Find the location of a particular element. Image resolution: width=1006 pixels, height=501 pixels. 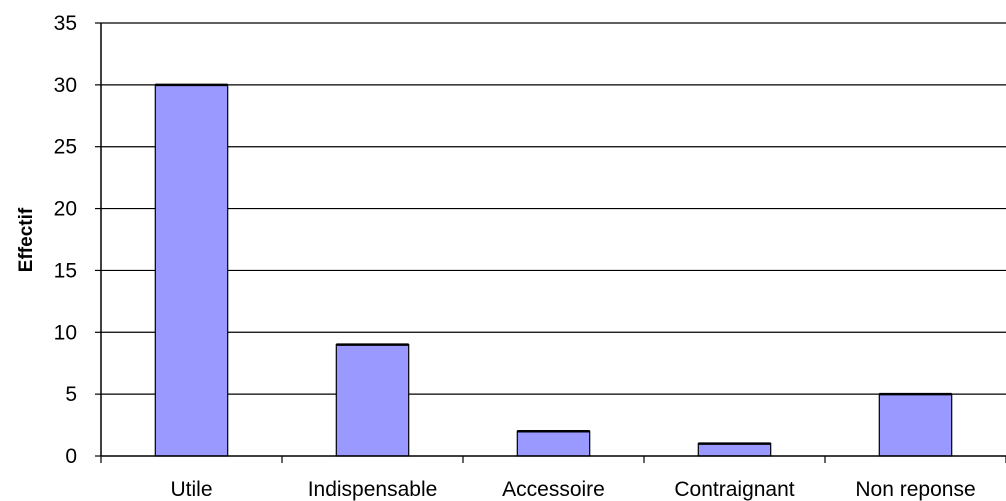

y-tick-labels: 0 5 10 15 20 25 30 35 is located at coordinates (65, 240).